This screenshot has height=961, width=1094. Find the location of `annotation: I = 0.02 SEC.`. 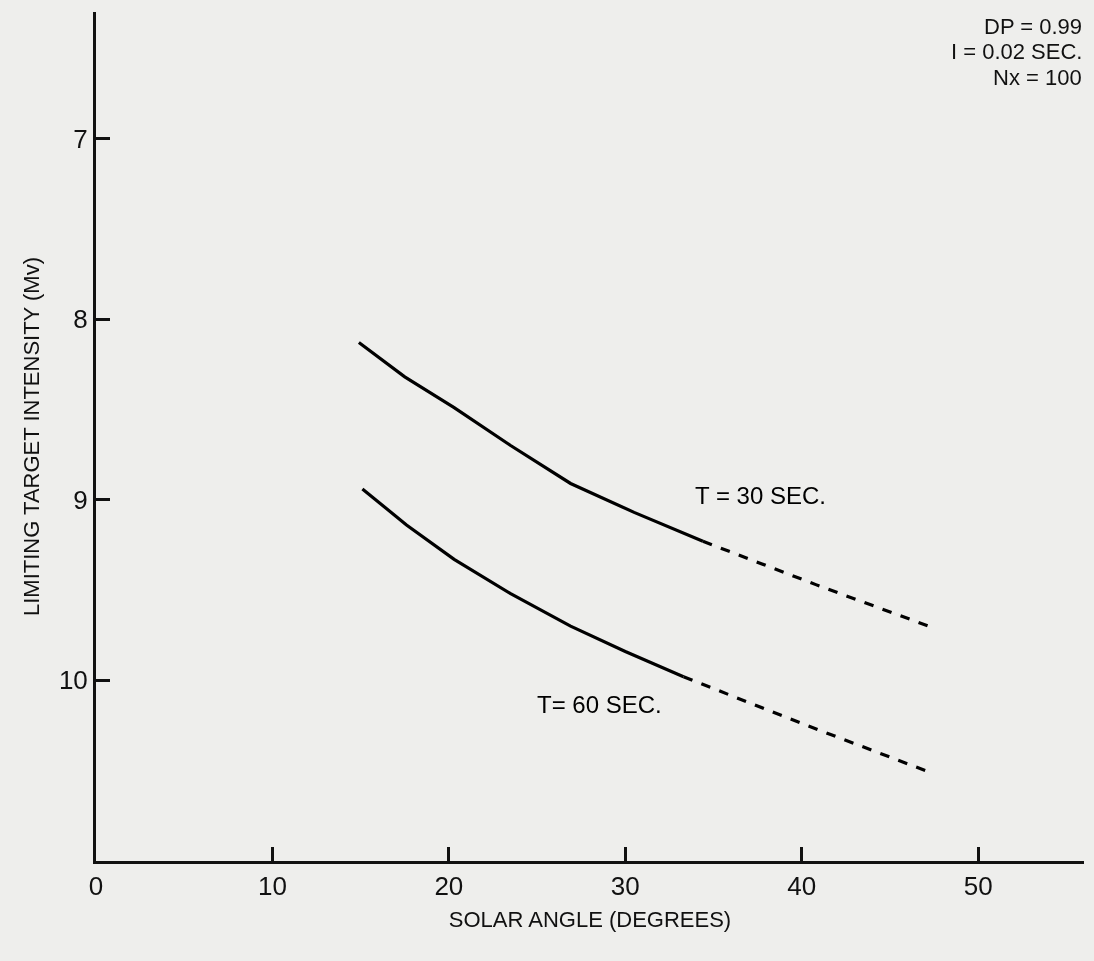

annotation: I = 0.02 SEC. is located at coordinates (1017, 51).